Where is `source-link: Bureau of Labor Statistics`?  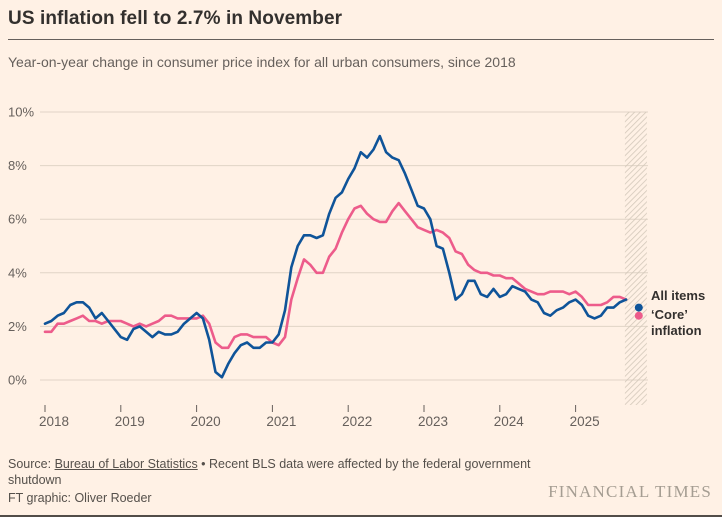 source-link: Bureau of Labor Statistics is located at coordinates (126, 464).